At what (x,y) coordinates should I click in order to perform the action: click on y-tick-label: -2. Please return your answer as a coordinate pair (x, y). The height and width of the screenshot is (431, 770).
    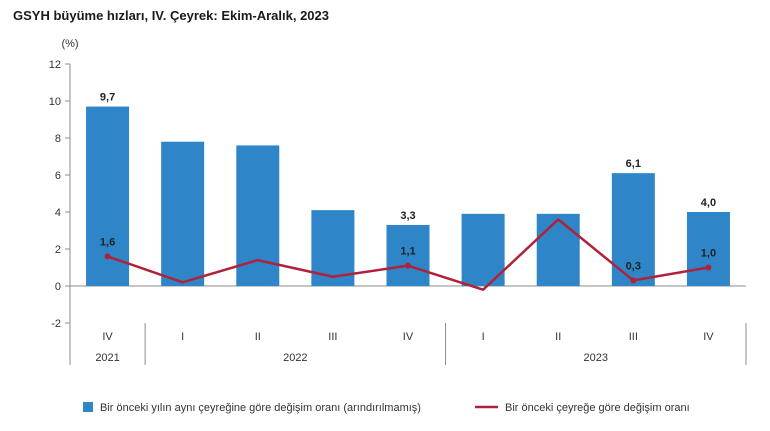
    Looking at the image, I should click on (56, 324).